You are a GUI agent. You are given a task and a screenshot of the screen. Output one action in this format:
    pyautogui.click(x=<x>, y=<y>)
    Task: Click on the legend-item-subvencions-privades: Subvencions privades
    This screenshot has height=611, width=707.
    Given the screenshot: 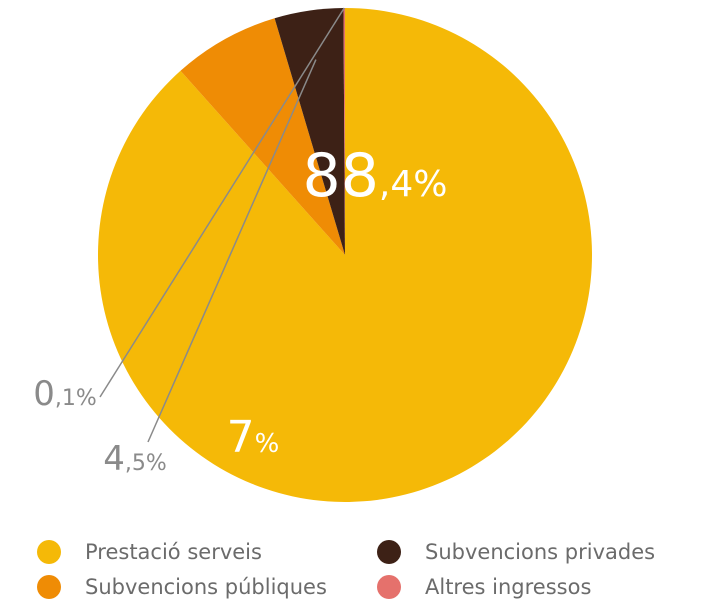 What is the action you would take?
    pyautogui.click(x=516, y=552)
    